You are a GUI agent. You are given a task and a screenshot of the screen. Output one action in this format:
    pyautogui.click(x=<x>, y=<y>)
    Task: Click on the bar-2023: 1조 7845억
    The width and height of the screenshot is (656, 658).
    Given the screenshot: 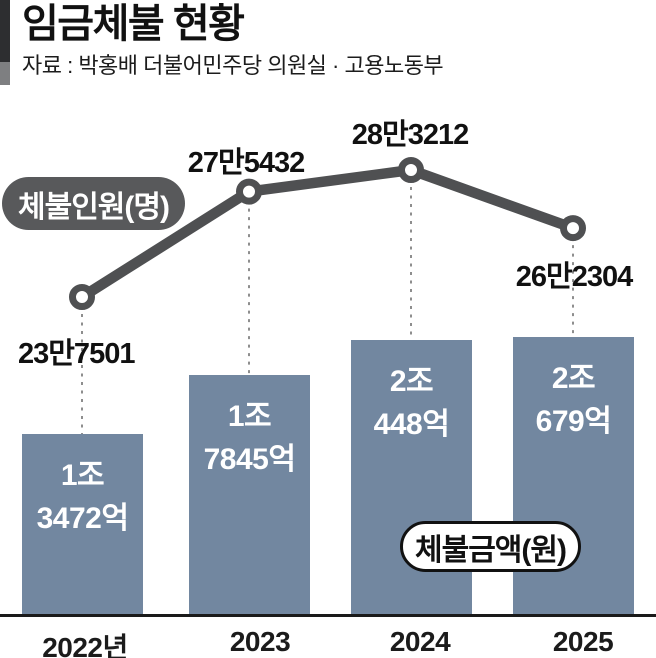 What is the action you would take?
    pyautogui.click(x=249, y=495)
    